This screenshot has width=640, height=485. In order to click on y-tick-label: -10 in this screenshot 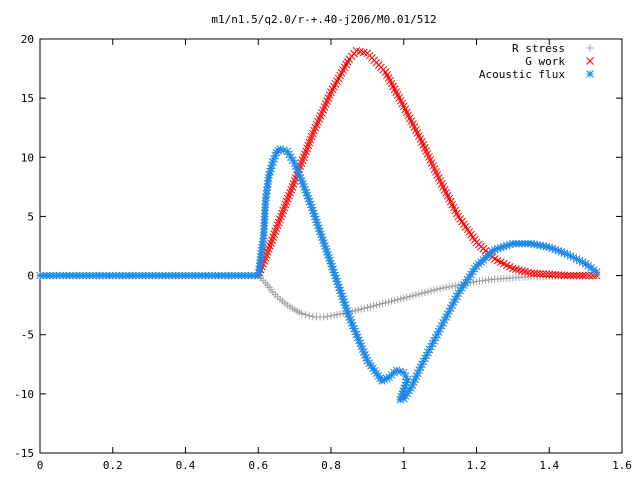, I will do `click(24, 394)`.